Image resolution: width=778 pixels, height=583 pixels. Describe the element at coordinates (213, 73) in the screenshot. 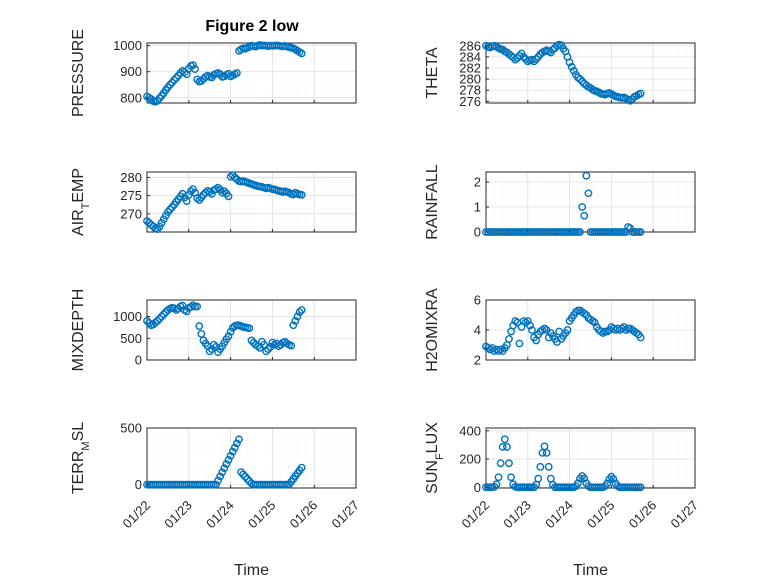

I see `subplot-0: 800 900 1000 PRESSURE` at that location.